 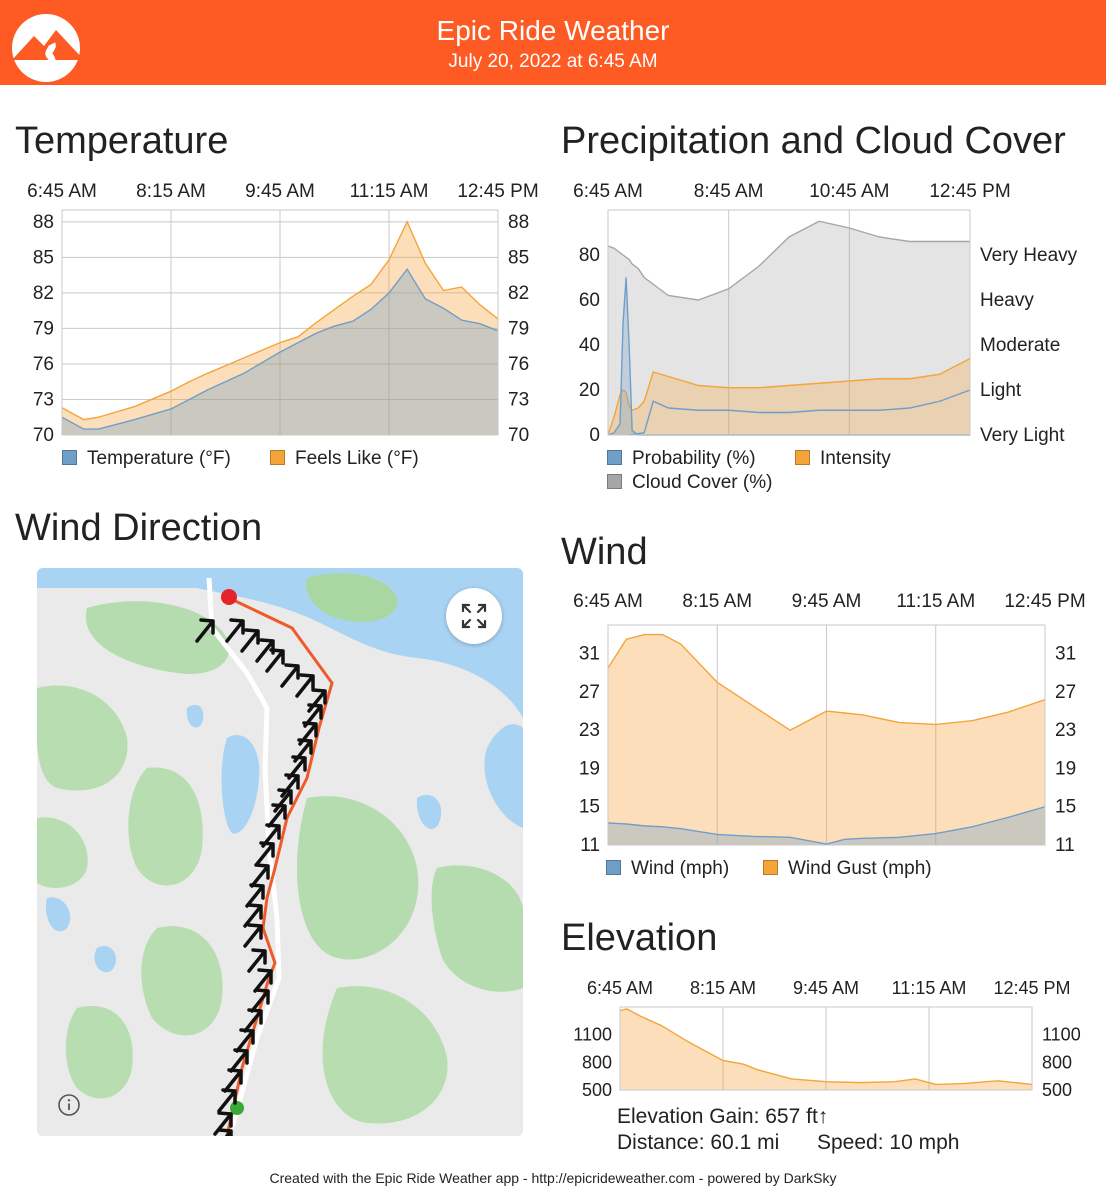 I want to click on y-right-tick-label: Moderate, so click(x=1020, y=345).